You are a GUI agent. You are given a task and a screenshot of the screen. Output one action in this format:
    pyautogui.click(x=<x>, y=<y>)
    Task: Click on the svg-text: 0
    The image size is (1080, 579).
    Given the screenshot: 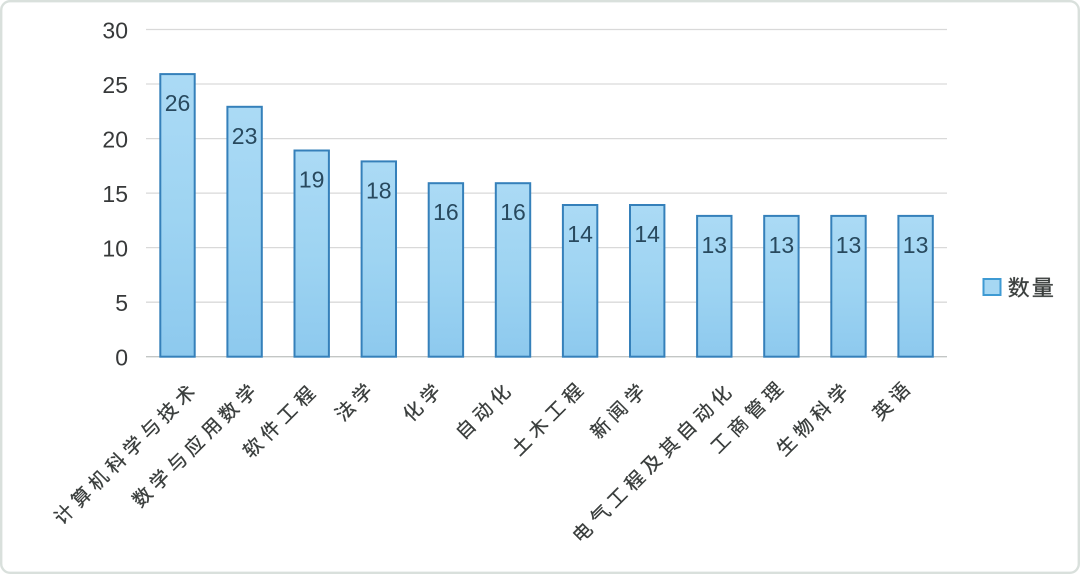 What is the action you would take?
    pyautogui.click(x=121, y=358)
    